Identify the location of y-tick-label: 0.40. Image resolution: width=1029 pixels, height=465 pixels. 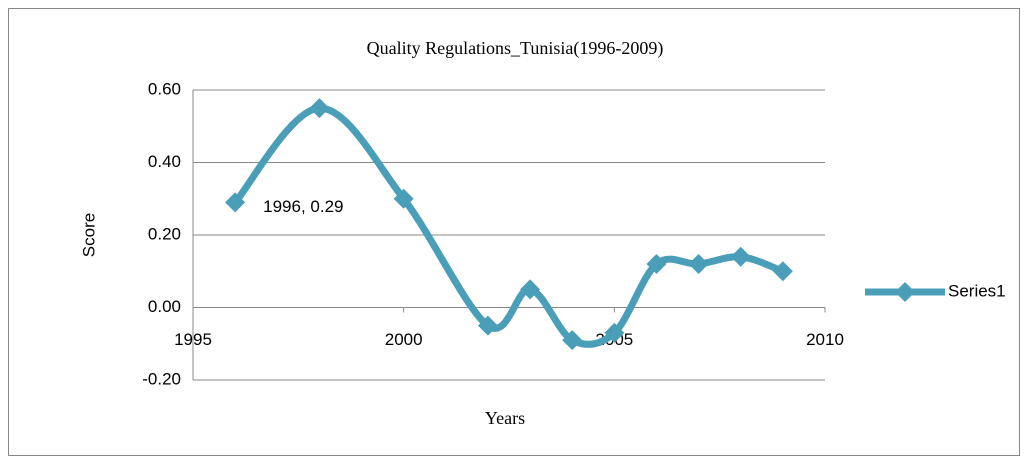
(164, 161).